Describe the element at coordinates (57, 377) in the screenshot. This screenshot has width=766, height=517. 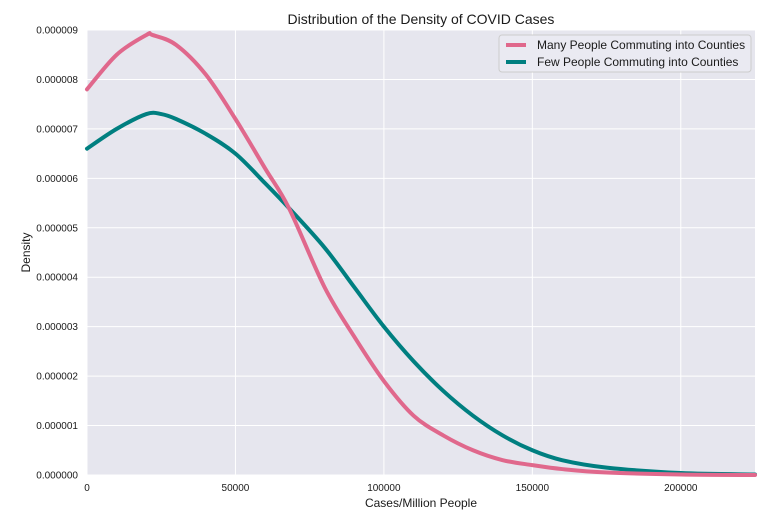
I see `y-tick-label: 0.000002` at that location.